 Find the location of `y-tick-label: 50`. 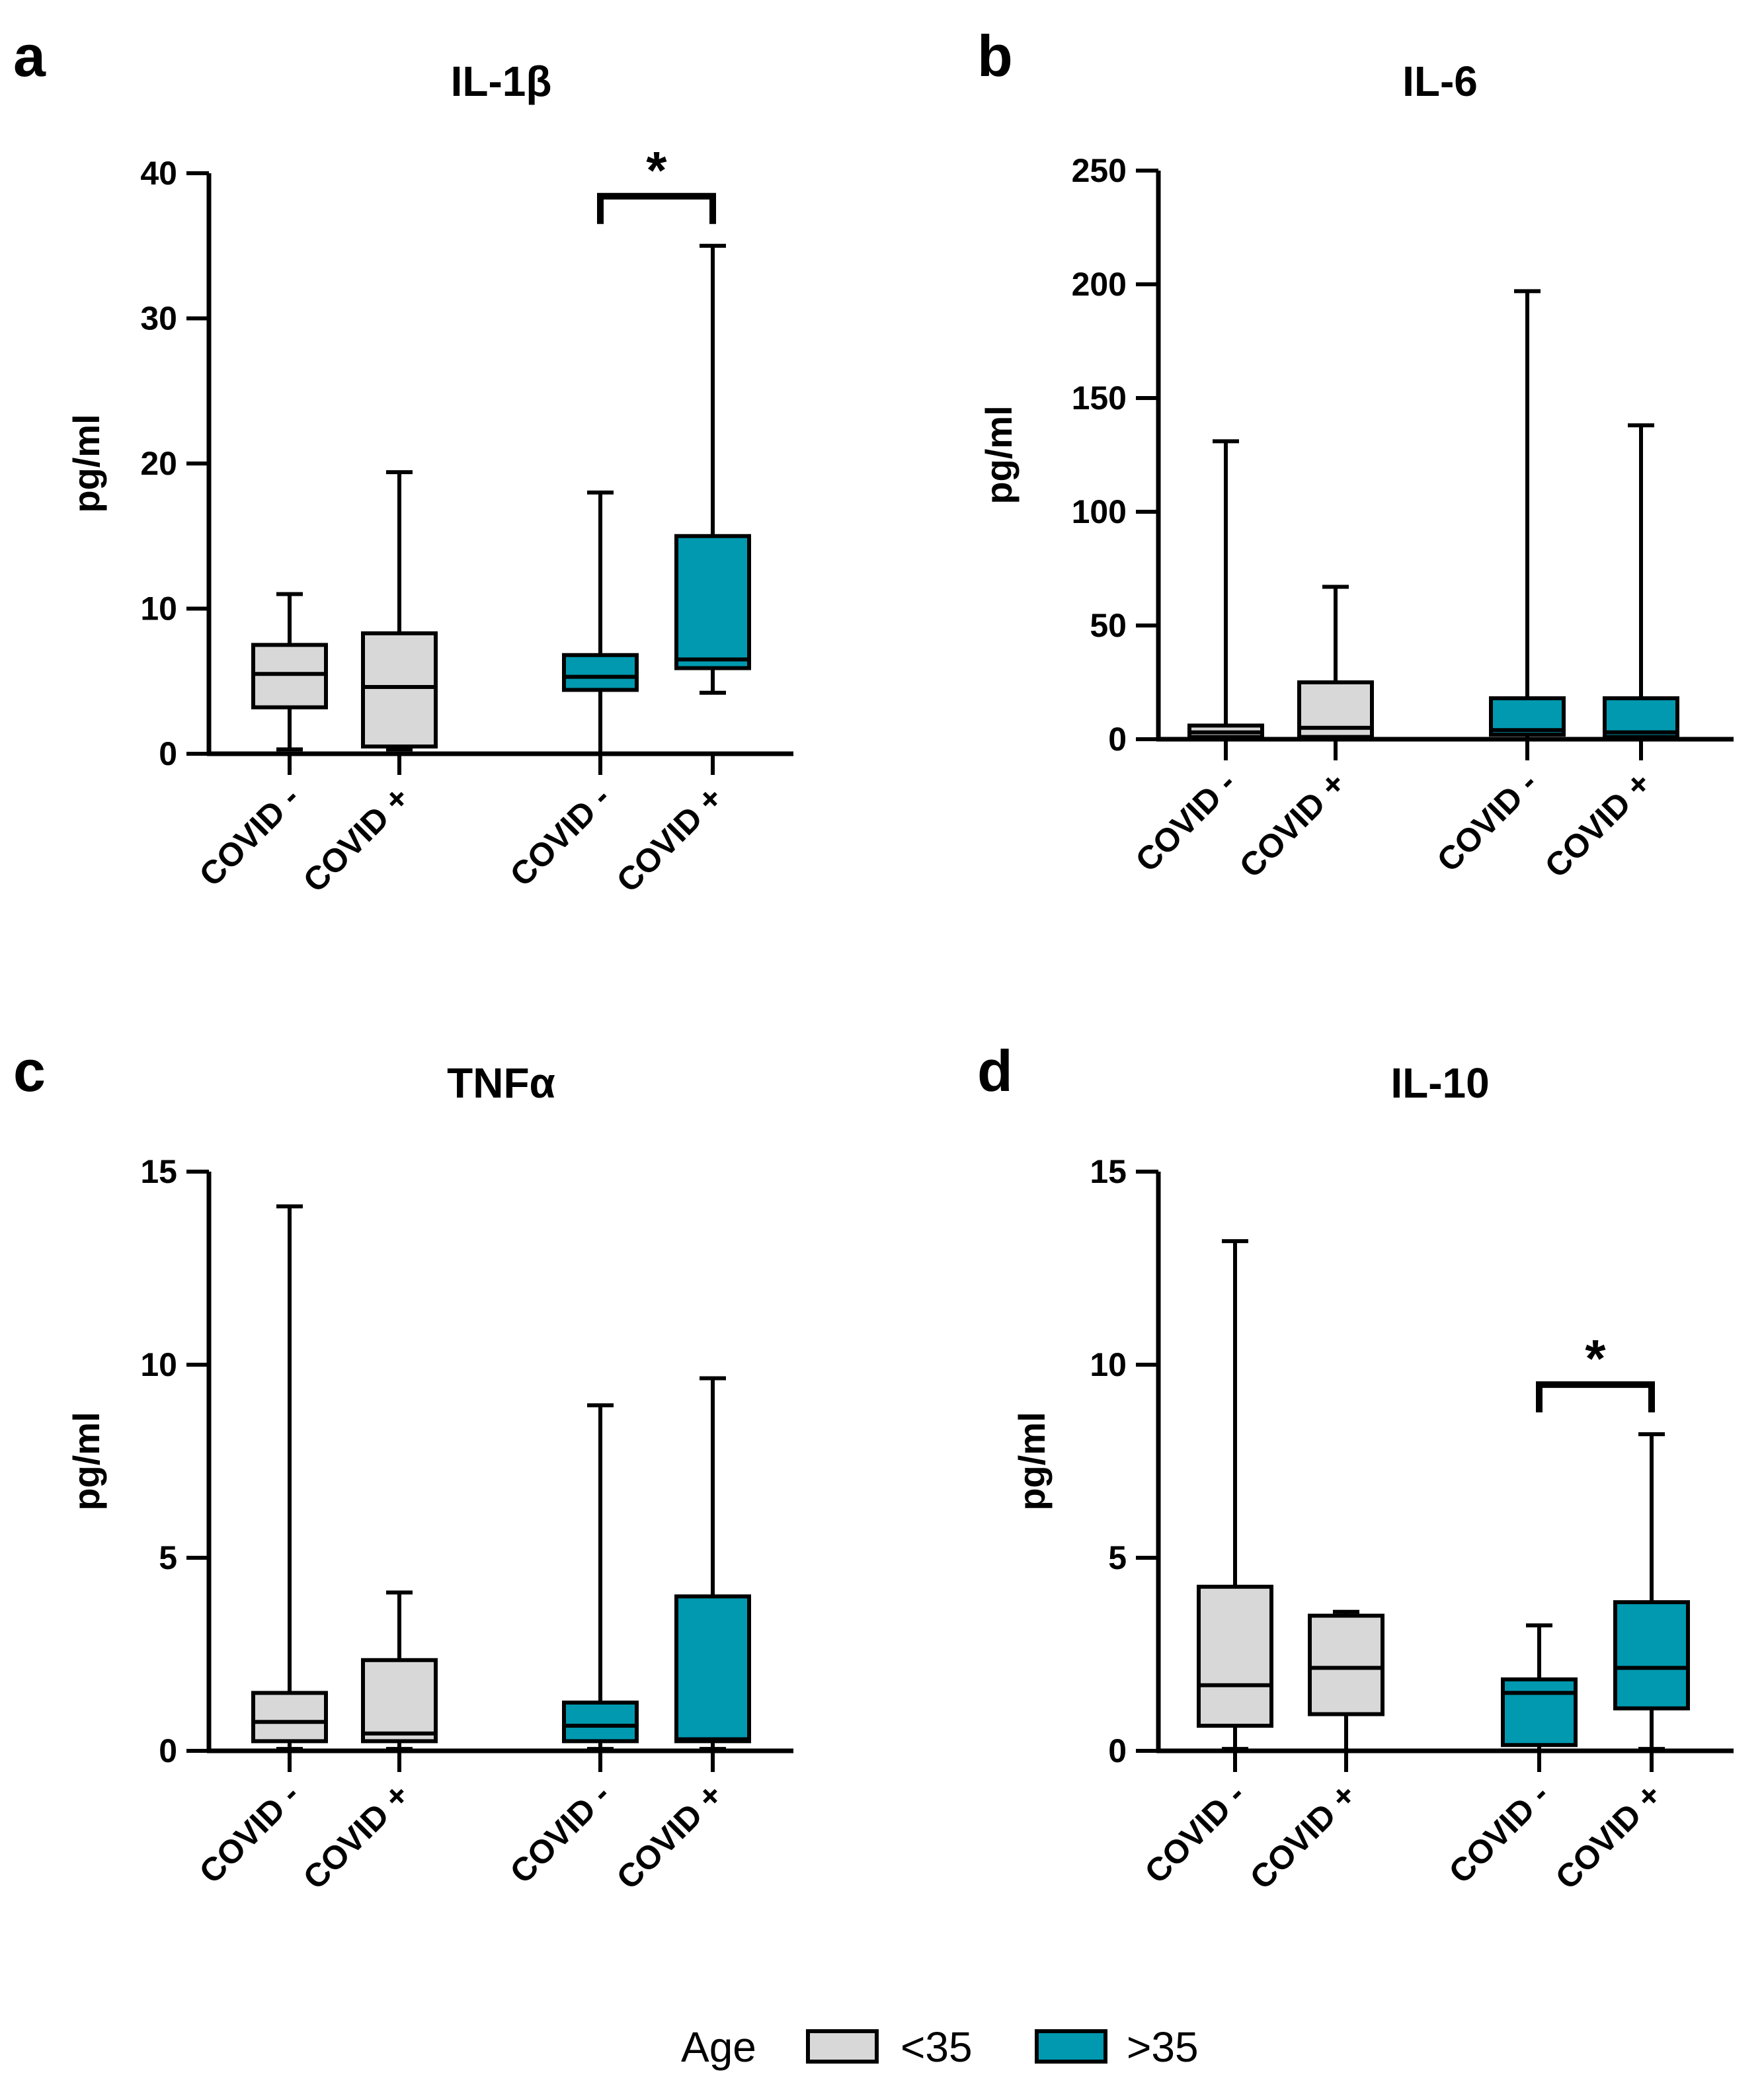

y-tick-label: 50 is located at coordinates (1108, 625).